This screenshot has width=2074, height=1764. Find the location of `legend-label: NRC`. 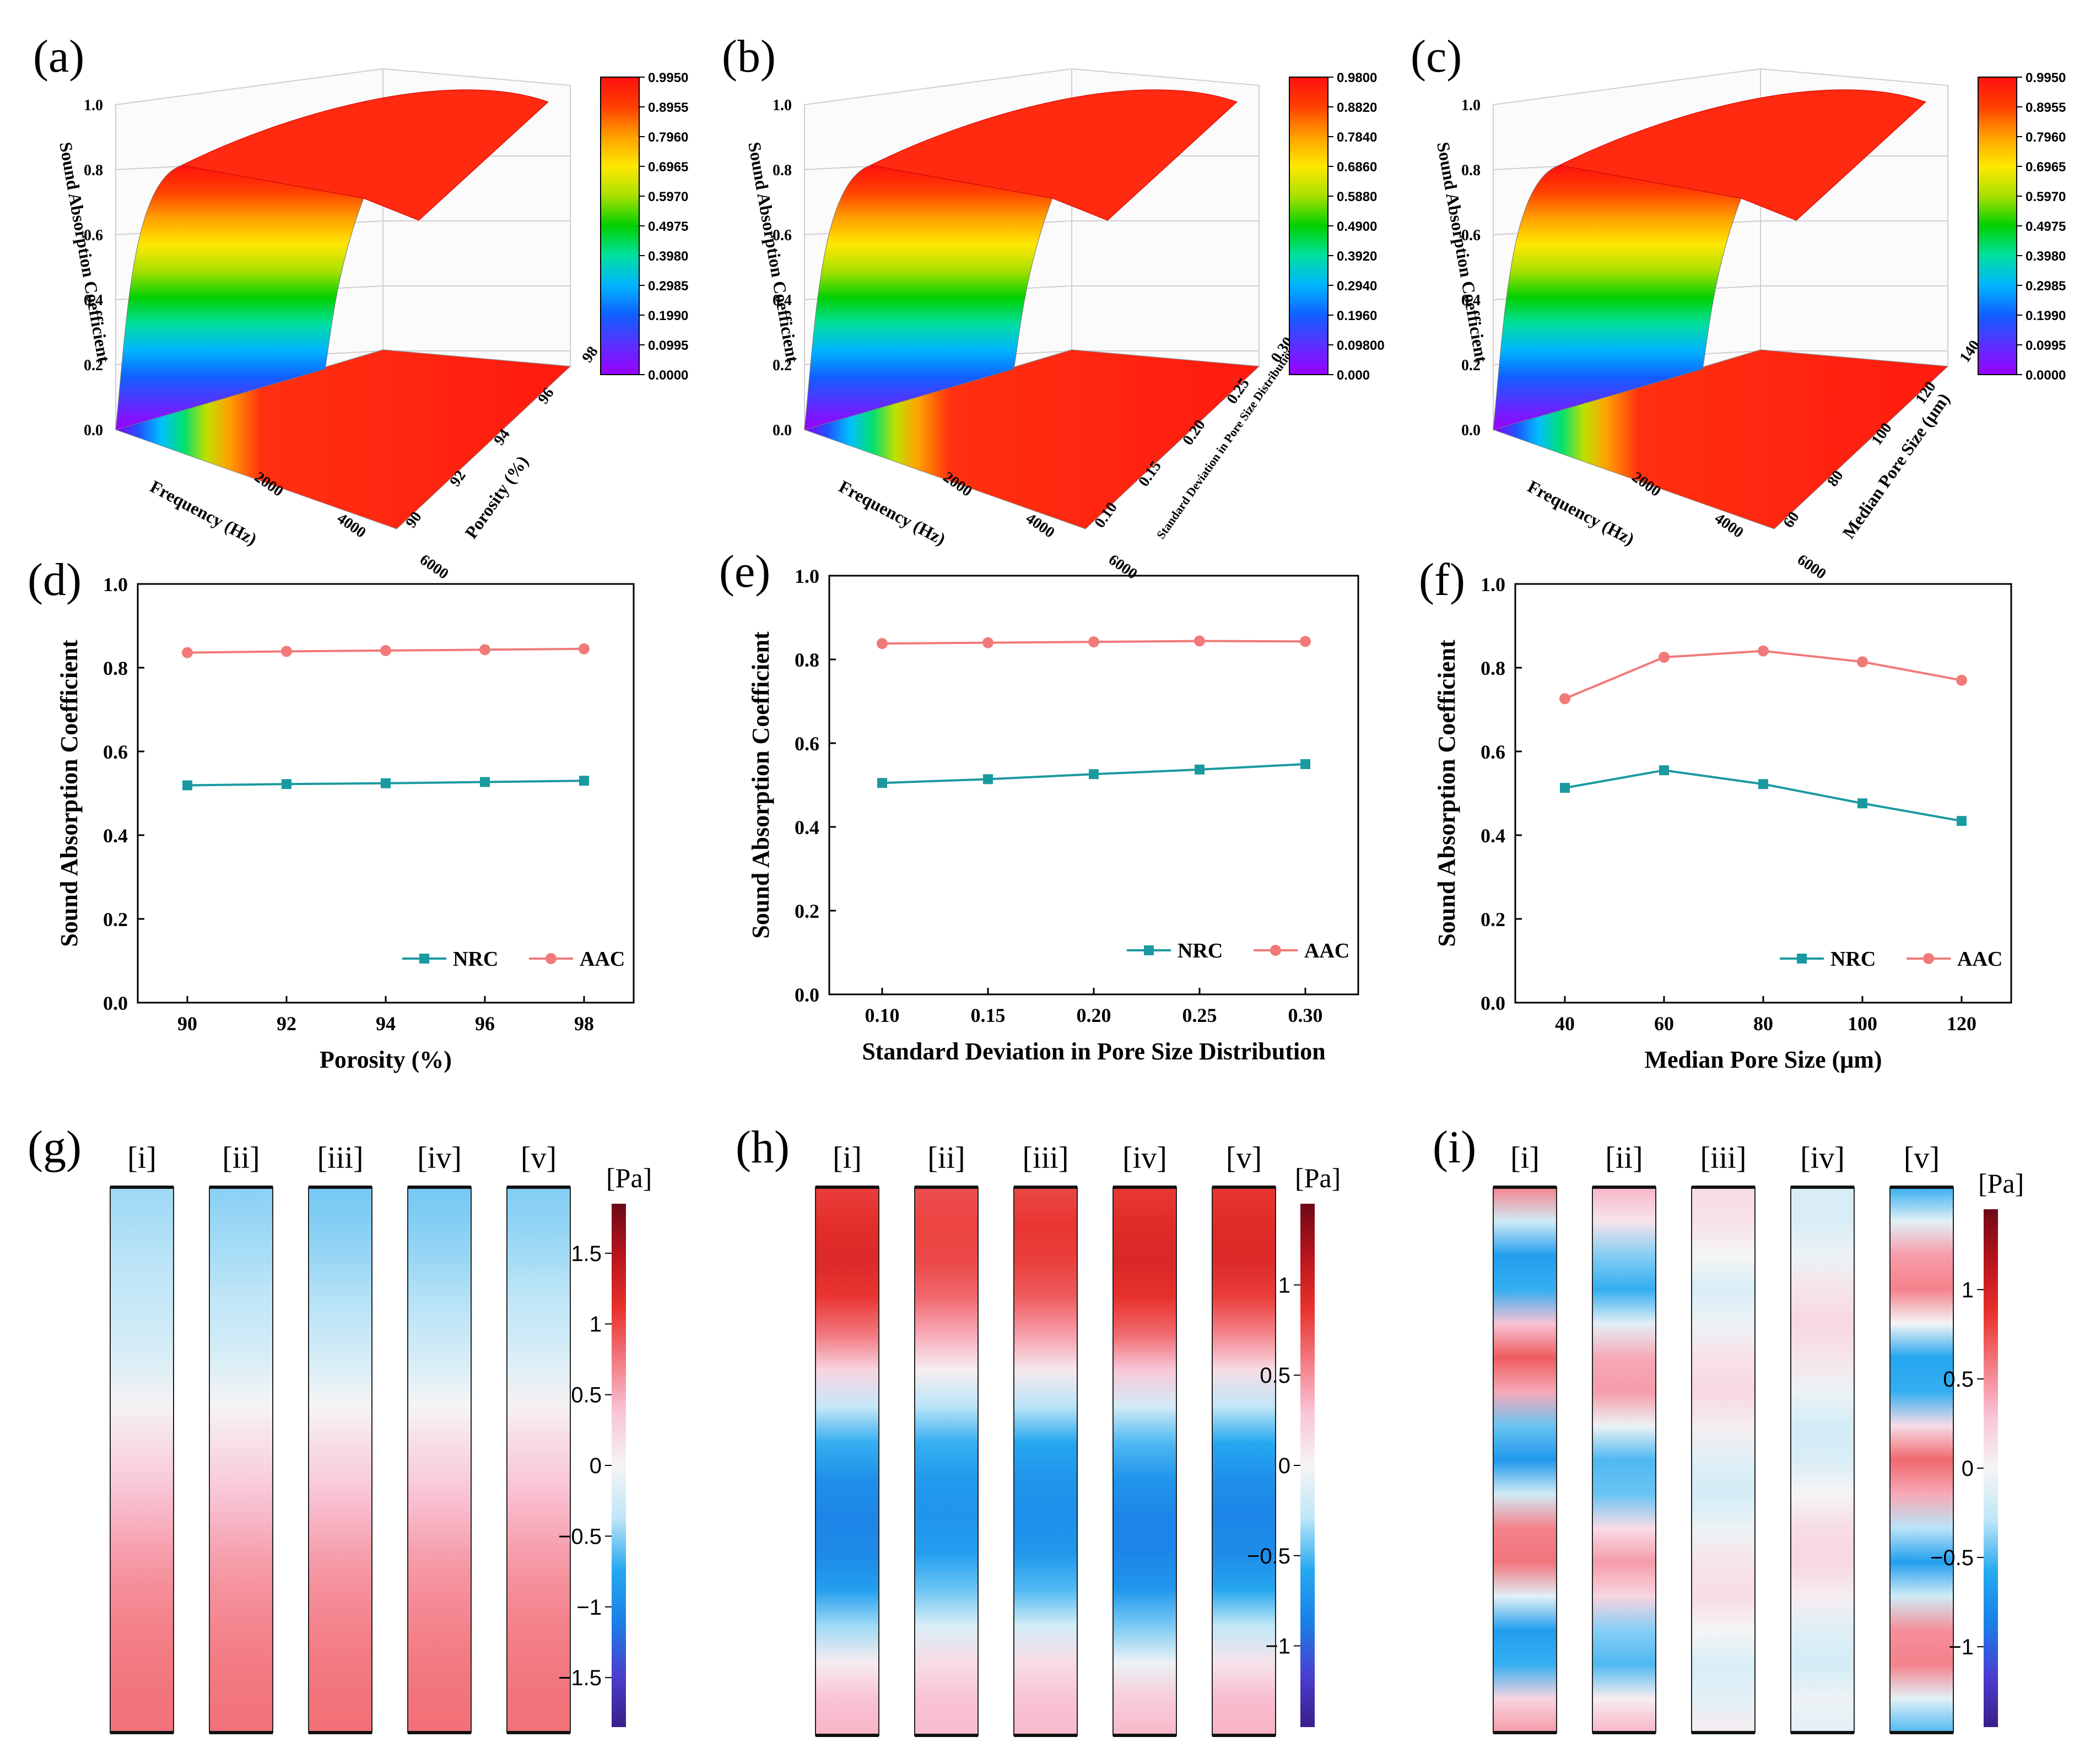

legend-label: NRC is located at coordinates (1853, 959).